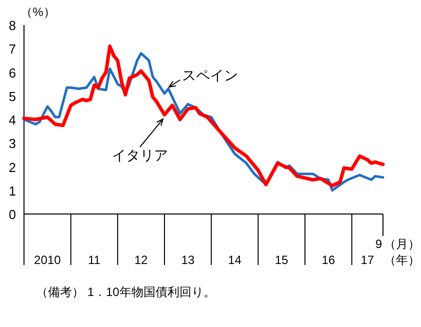 This screenshot has width=421, height=327. Describe the element at coordinates (281, 260) in the screenshot. I see `x-tick-label: 15` at that location.